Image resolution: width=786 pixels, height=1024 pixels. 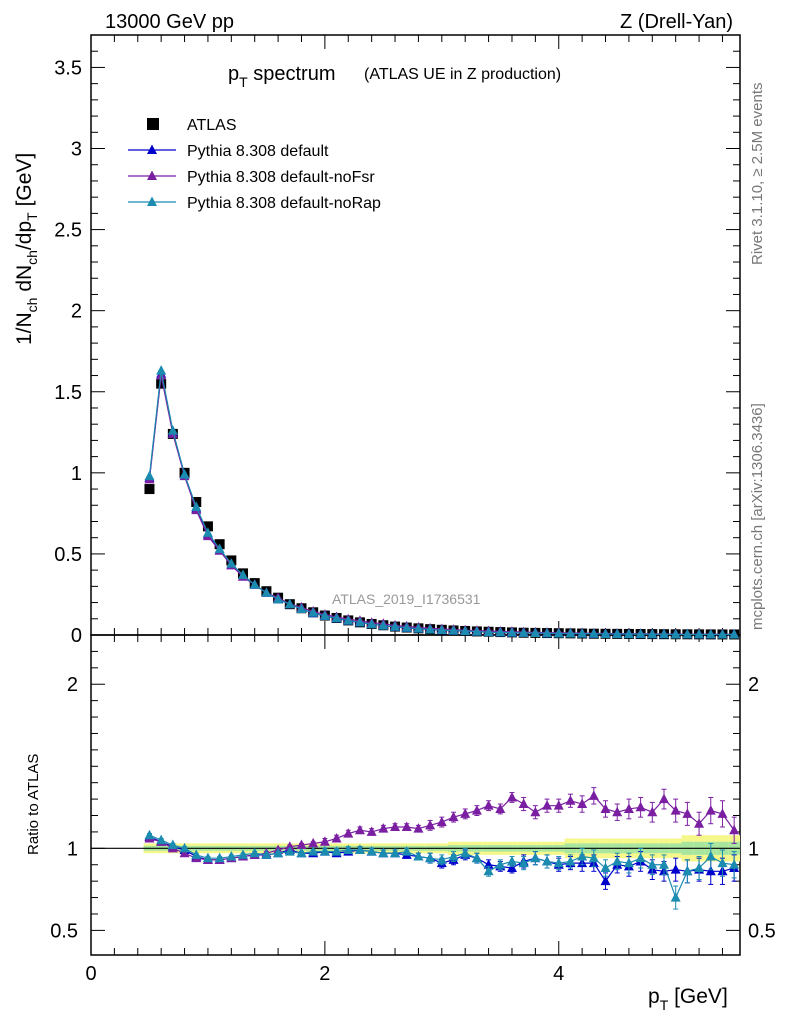 What do you see at coordinates (72, 685) in the screenshot?
I see `y-tick-label-ratio-left: 2` at bounding box center [72, 685].